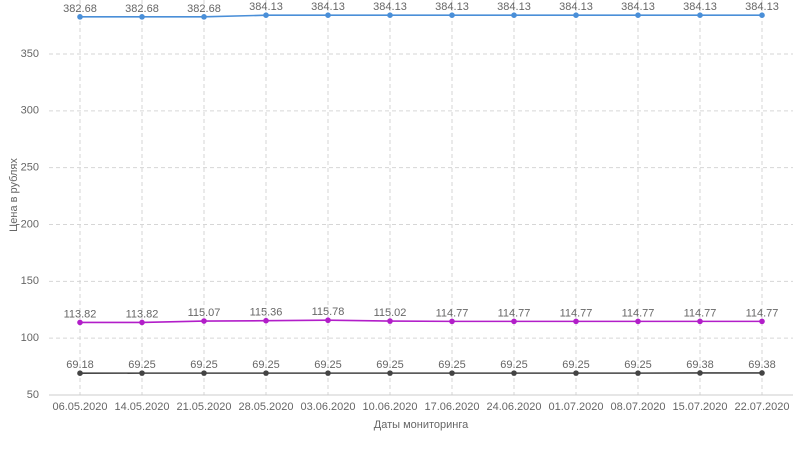 The width and height of the screenshot is (800, 449). What do you see at coordinates (30, 54) in the screenshot?
I see `y-tick-label: 350` at bounding box center [30, 54].